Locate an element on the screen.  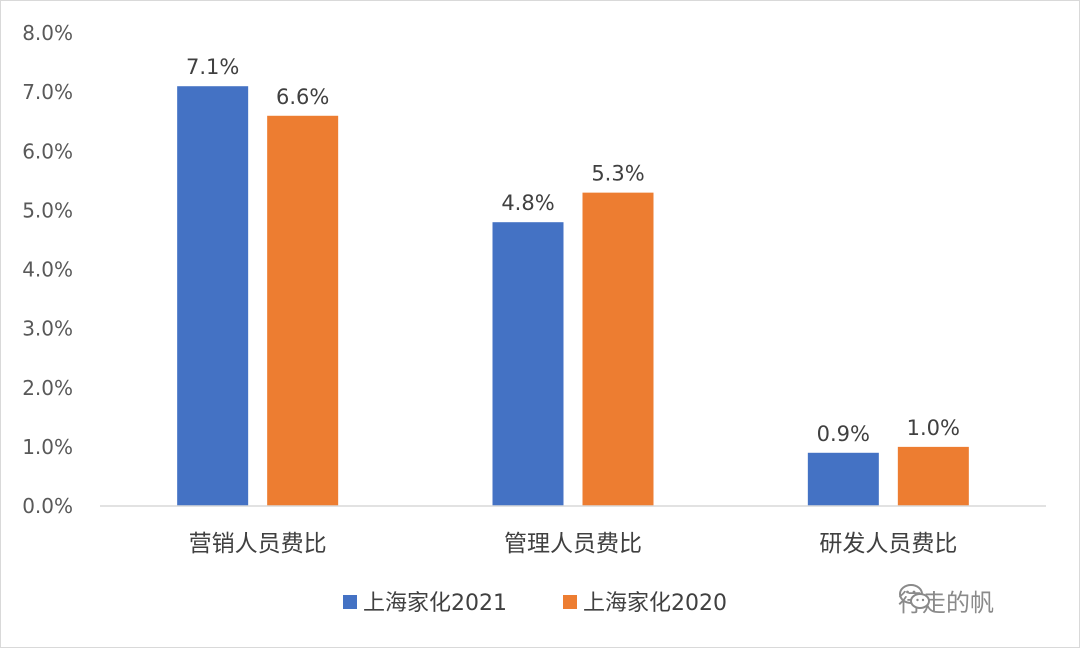
x-category-label: 研发人员费比 is located at coordinates (888, 544).